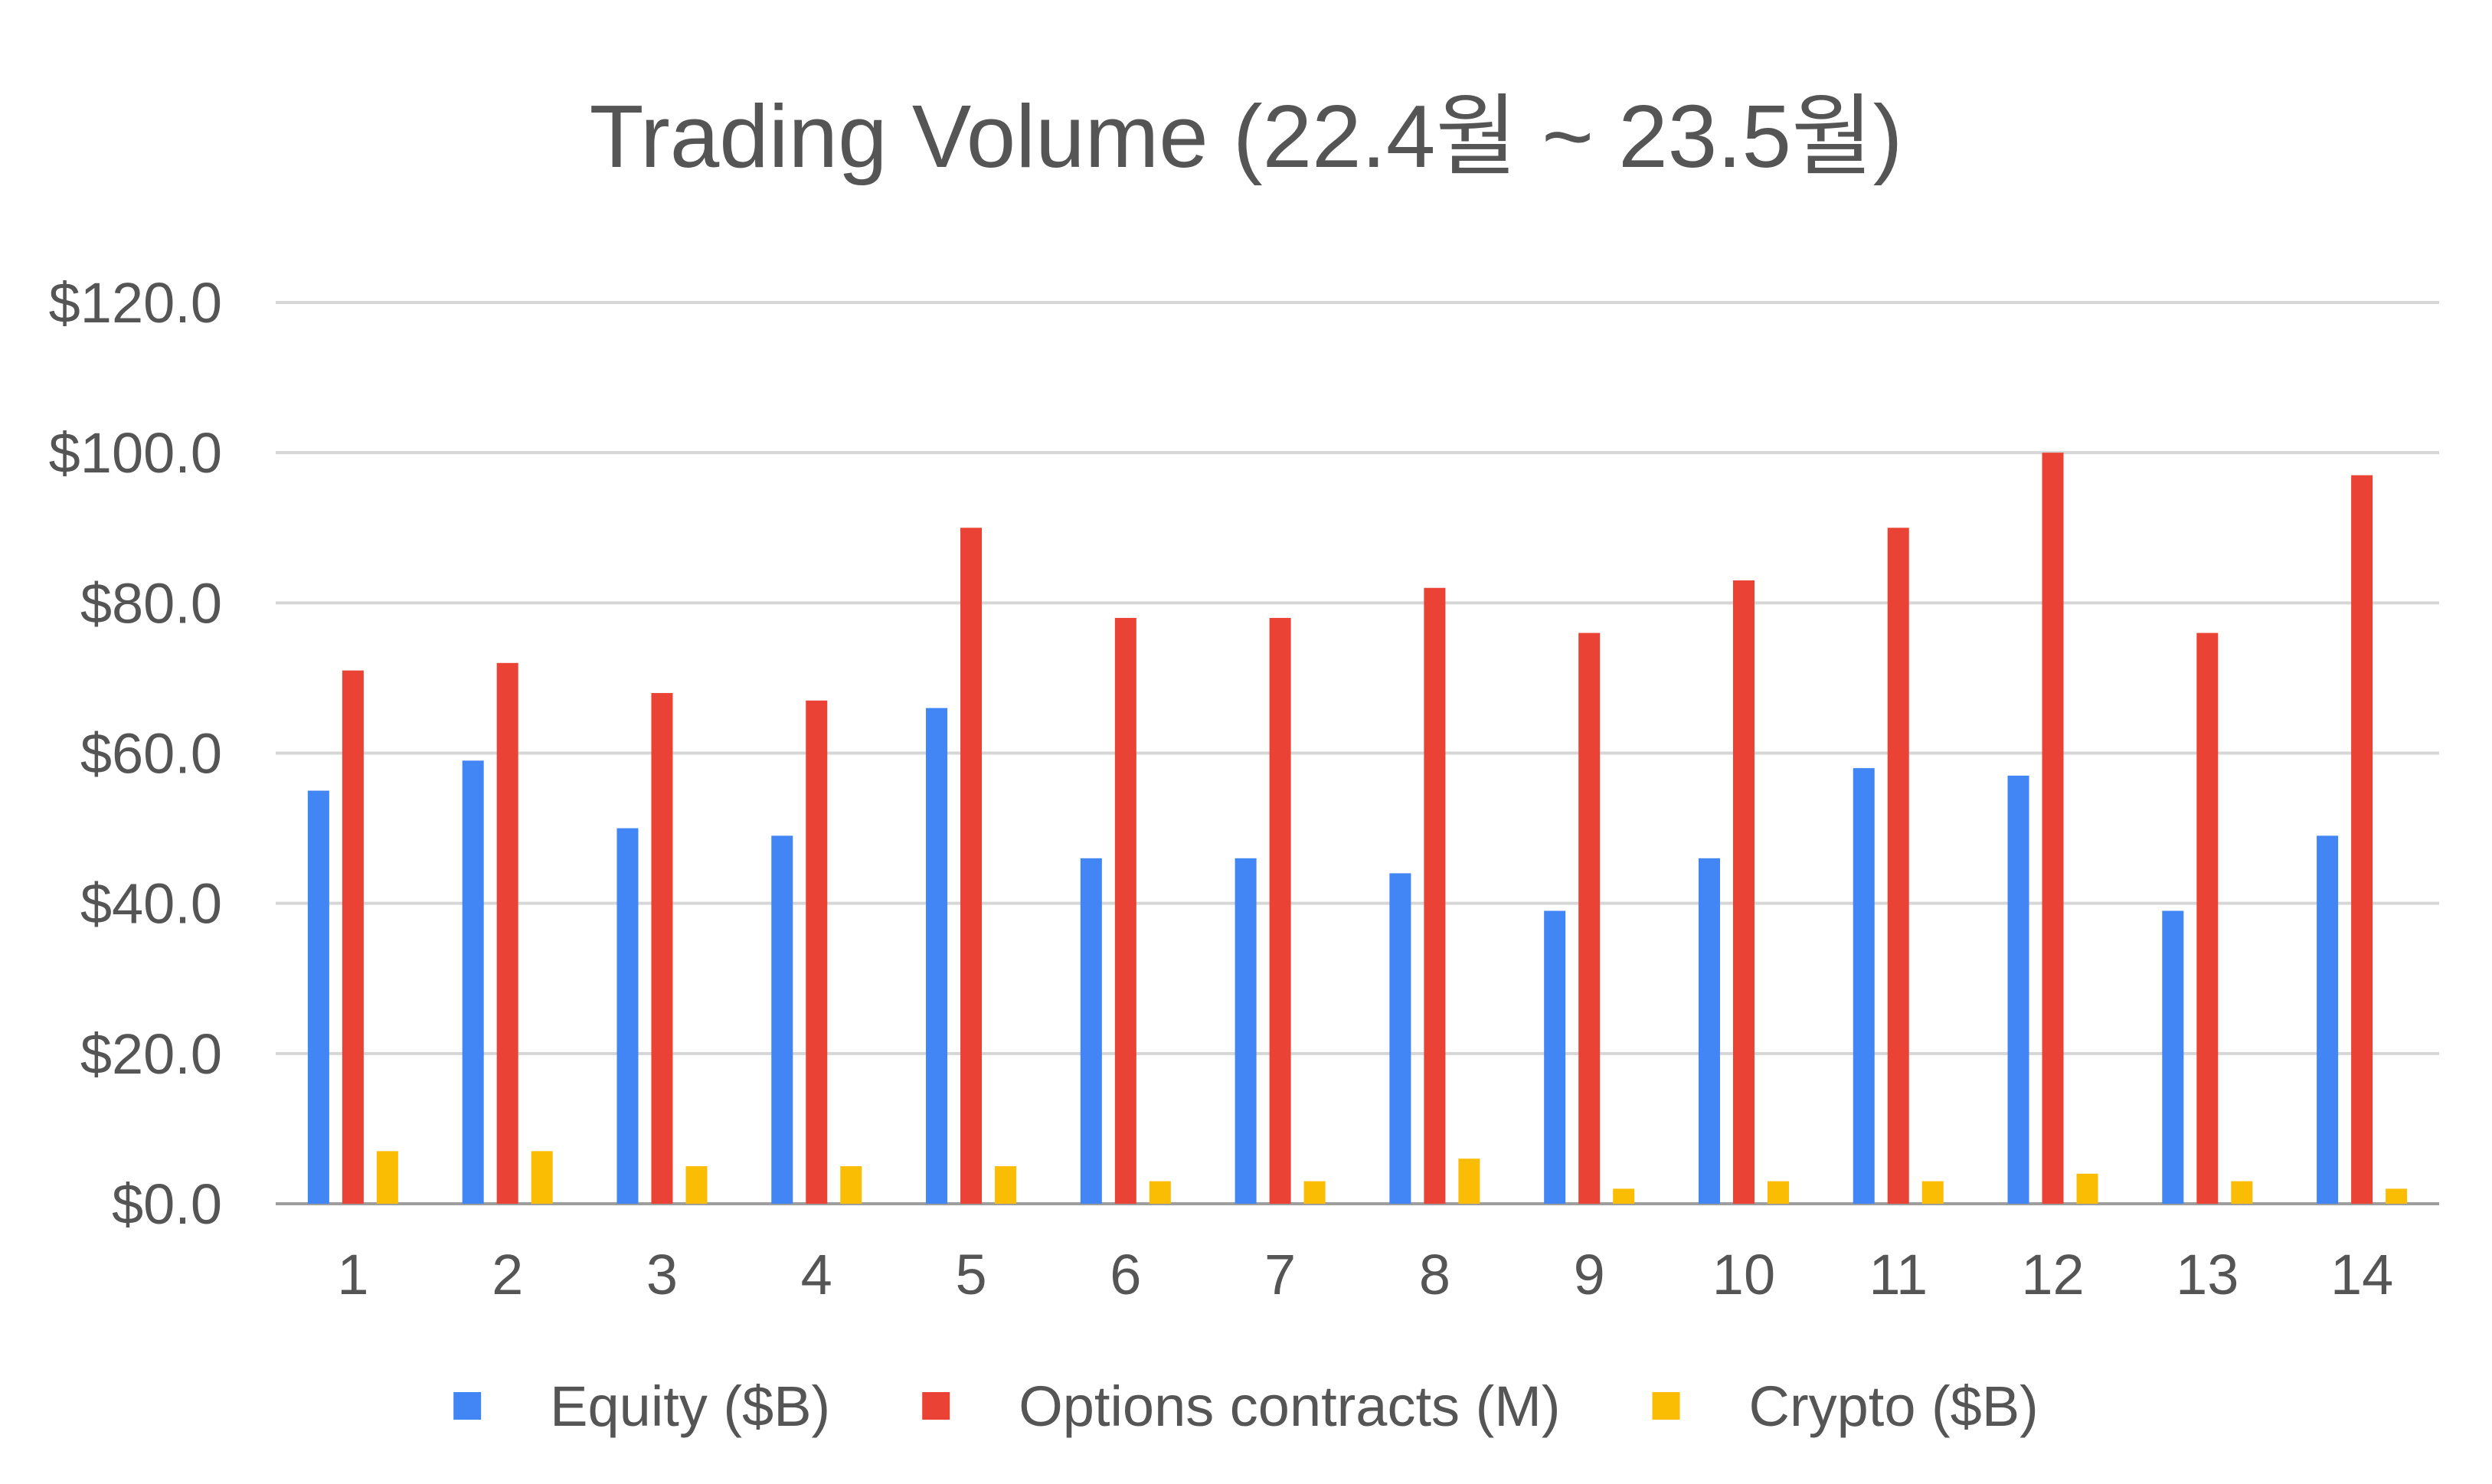  I want to click on x-tick-label: 9, so click(1589, 1274).